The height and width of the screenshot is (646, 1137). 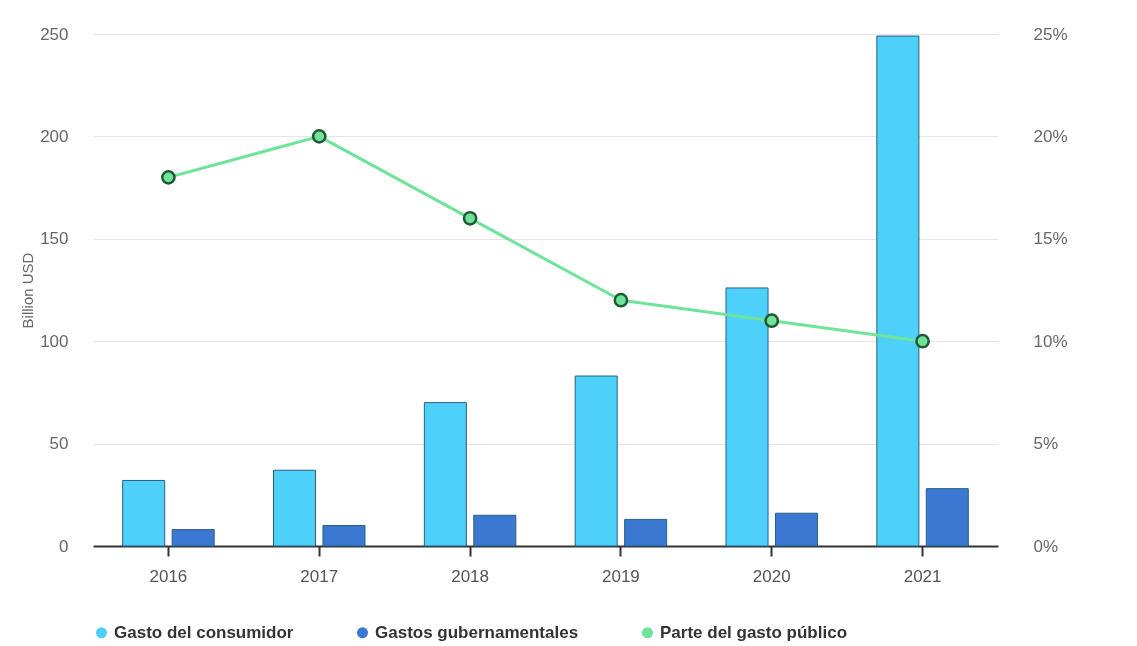 What do you see at coordinates (54, 239) in the screenshot?
I see `y-tick-label: 150` at bounding box center [54, 239].